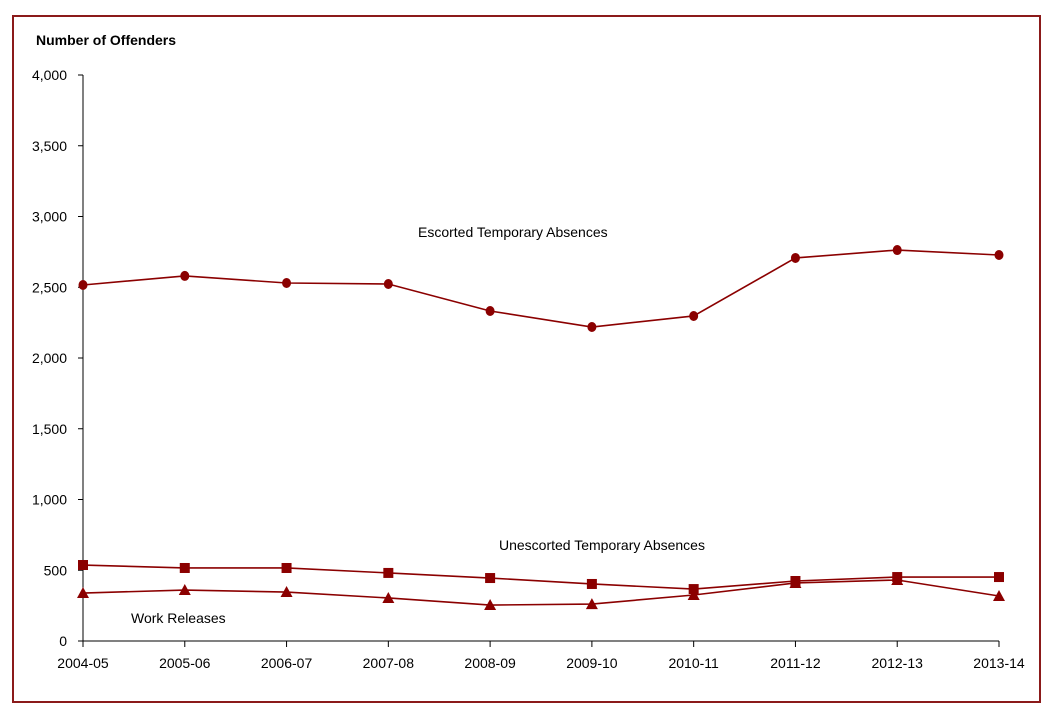  What do you see at coordinates (49, 287) in the screenshot?
I see `y-tick-label: 2,500` at bounding box center [49, 287].